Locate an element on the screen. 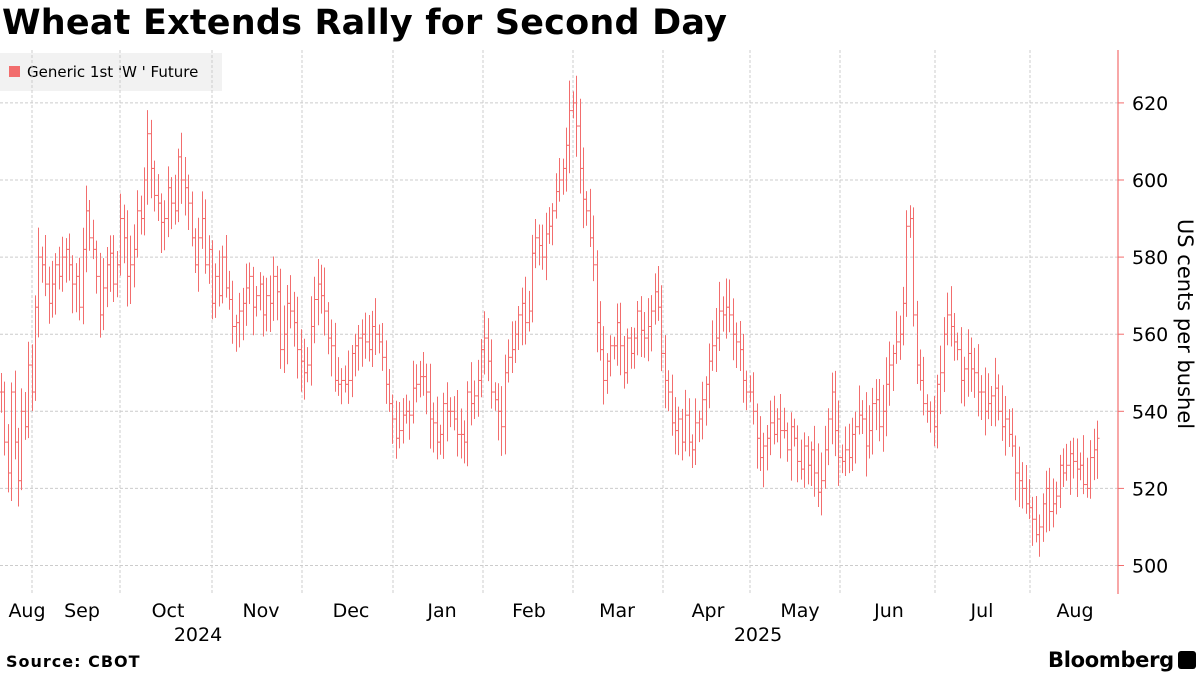 The height and width of the screenshot is (675, 1200). x-year-label: 2025 is located at coordinates (758, 635).